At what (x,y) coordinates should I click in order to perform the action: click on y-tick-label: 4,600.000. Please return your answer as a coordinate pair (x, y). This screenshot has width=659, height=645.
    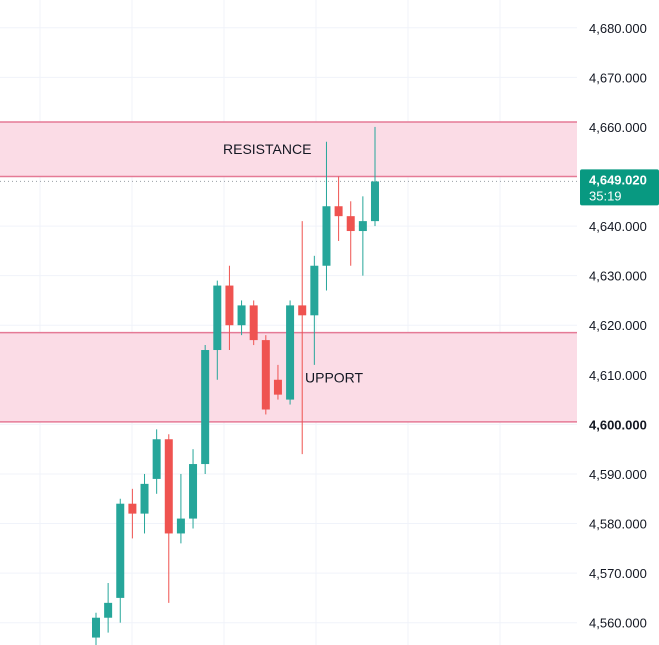
    Looking at the image, I should click on (618, 424).